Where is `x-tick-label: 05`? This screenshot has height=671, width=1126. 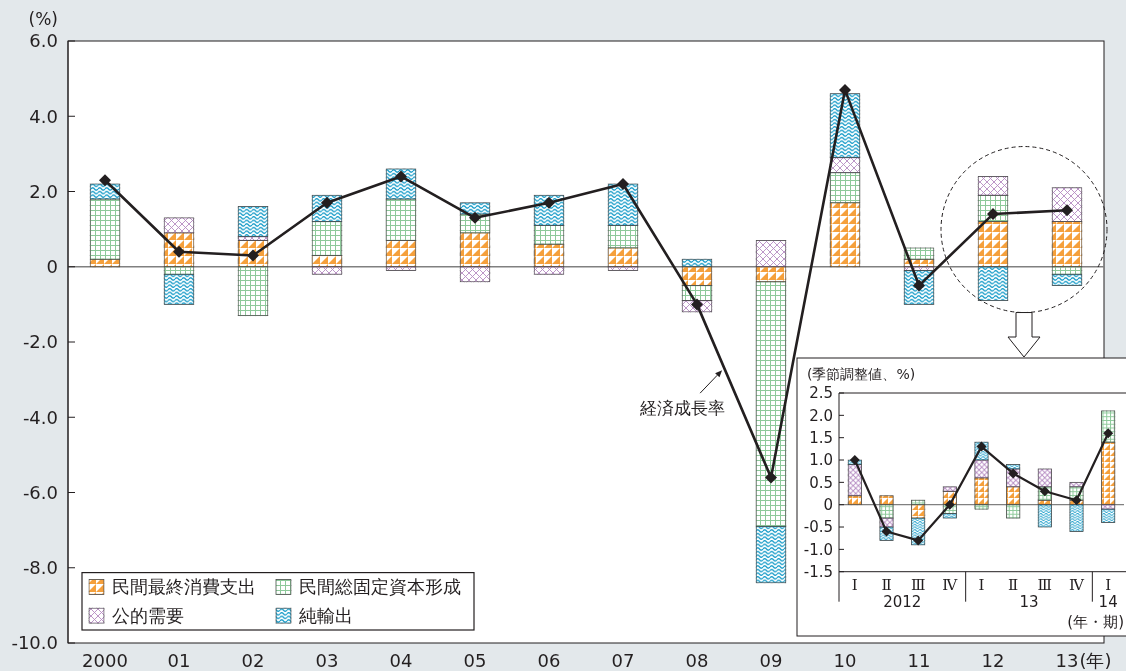 x-tick-label: 05 is located at coordinates (475, 660).